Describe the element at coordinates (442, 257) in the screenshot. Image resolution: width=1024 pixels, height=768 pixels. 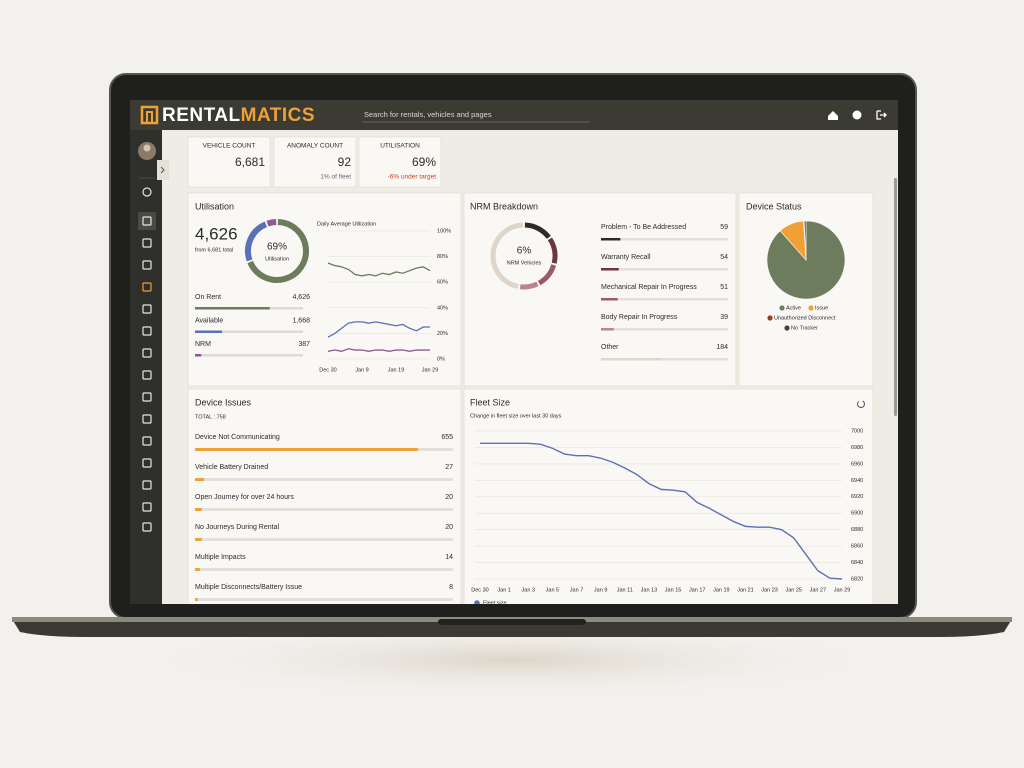
I see `y-tick-label: 80%` at that location.